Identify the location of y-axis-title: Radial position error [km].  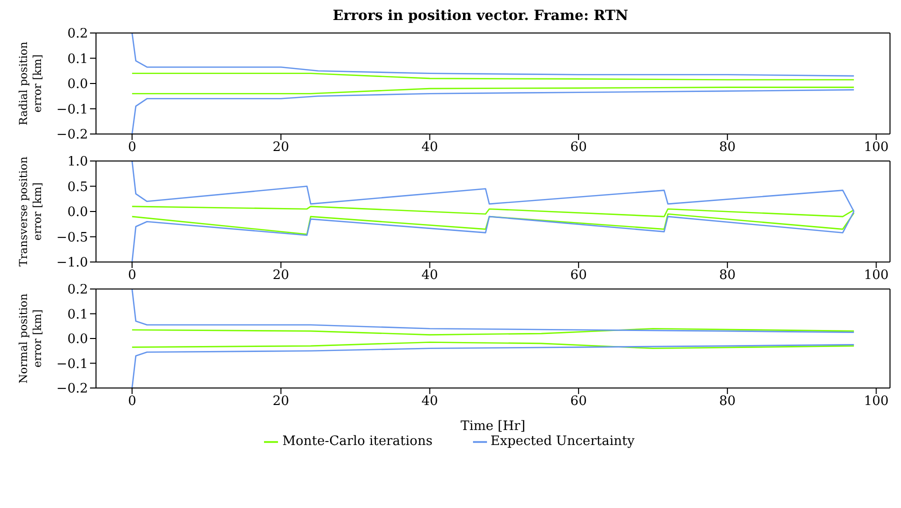
(30, 84).